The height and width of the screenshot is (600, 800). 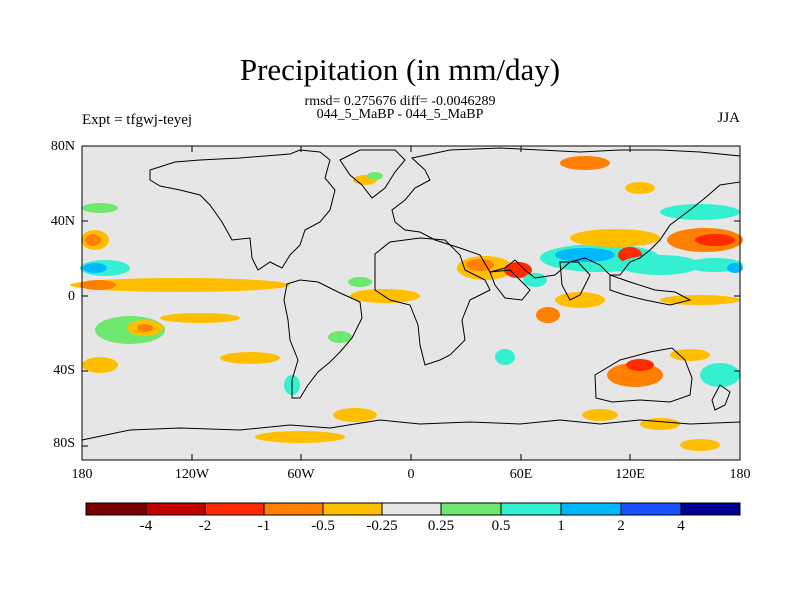 I want to click on lat-label: 40N, so click(x=62, y=221).